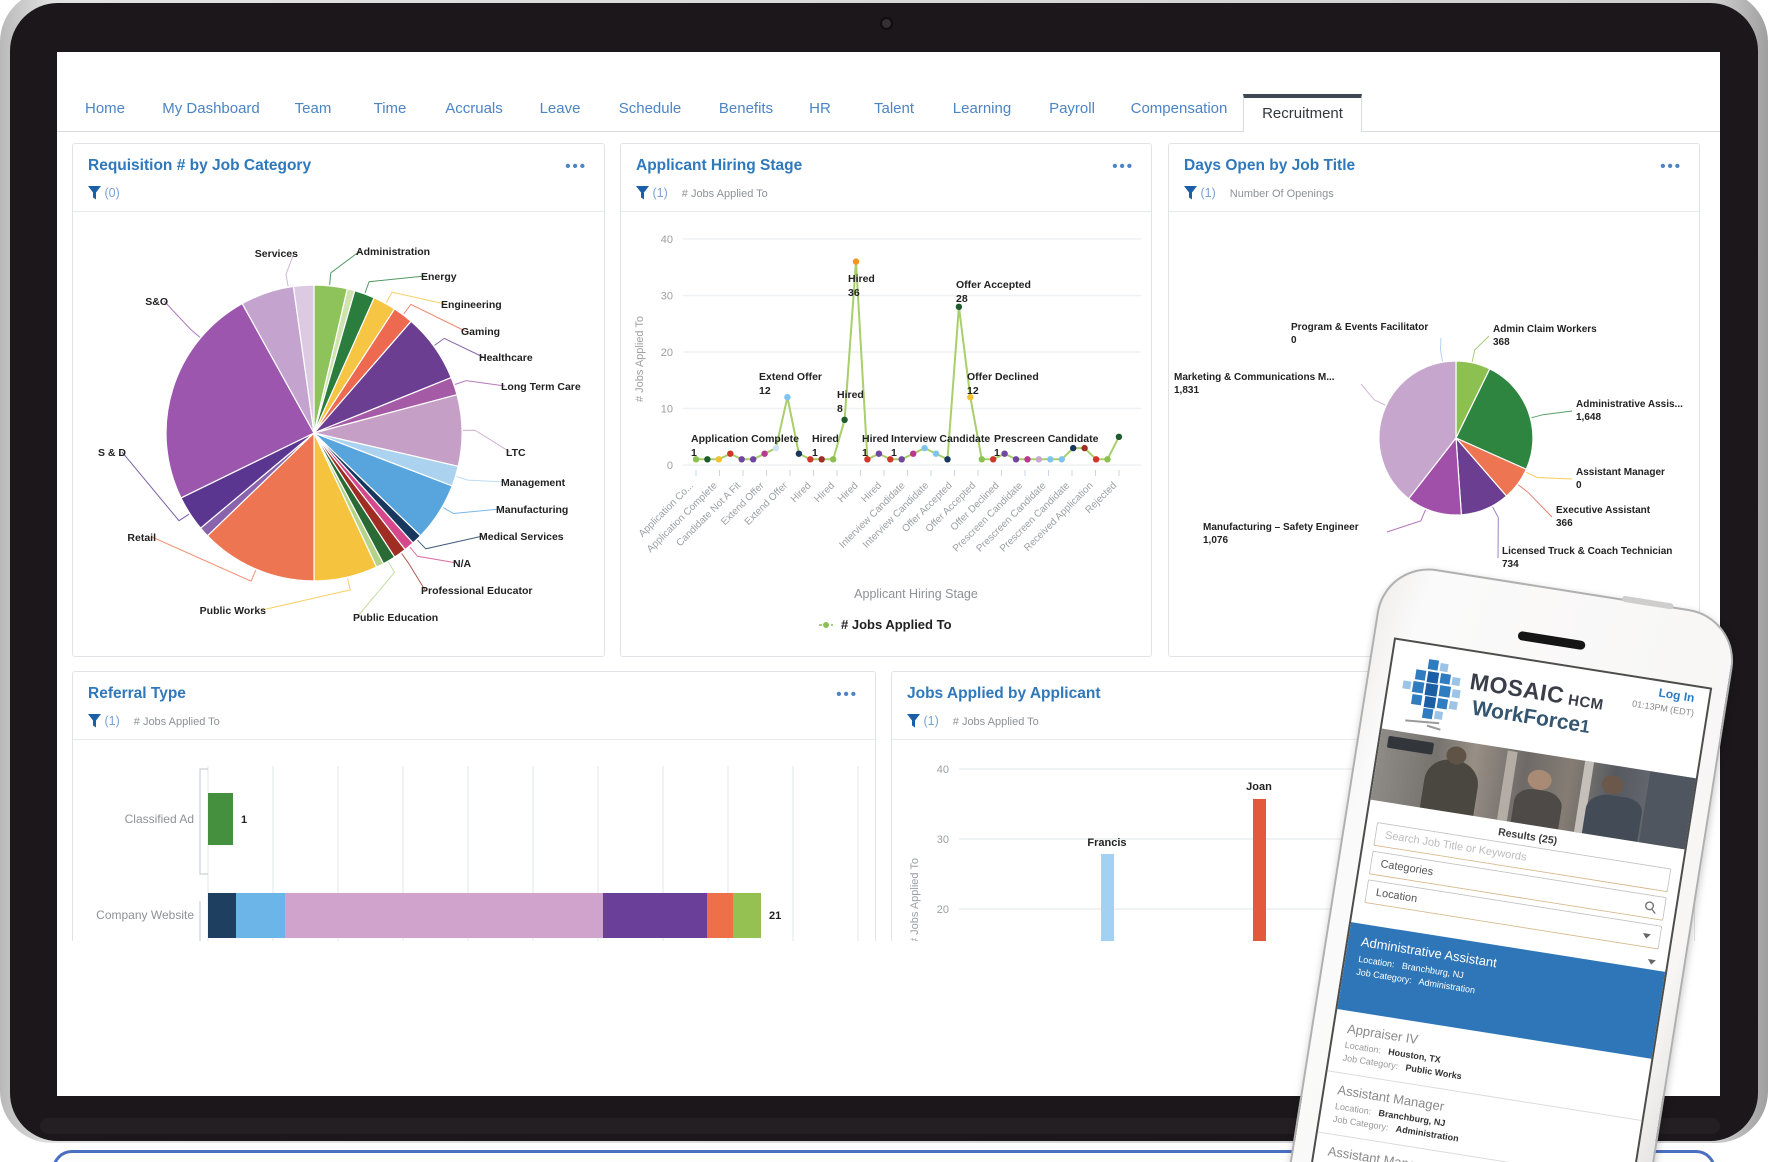 This screenshot has width=1768, height=1162. Describe the element at coordinates (521, 537) in the screenshot. I see `svg-text: Medical Services` at that location.